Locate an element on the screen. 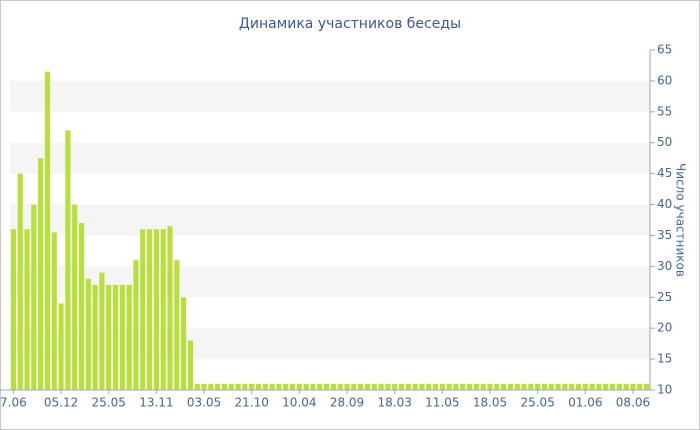  y-tick-label: 45 is located at coordinates (664, 173).